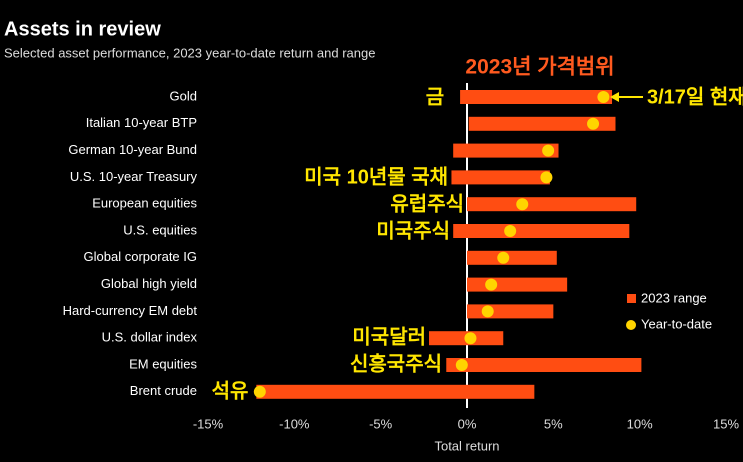 The width and height of the screenshot is (743, 462). Describe the element at coordinates (553, 423) in the screenshot. I see `x-tick-label: 5%` at that location.